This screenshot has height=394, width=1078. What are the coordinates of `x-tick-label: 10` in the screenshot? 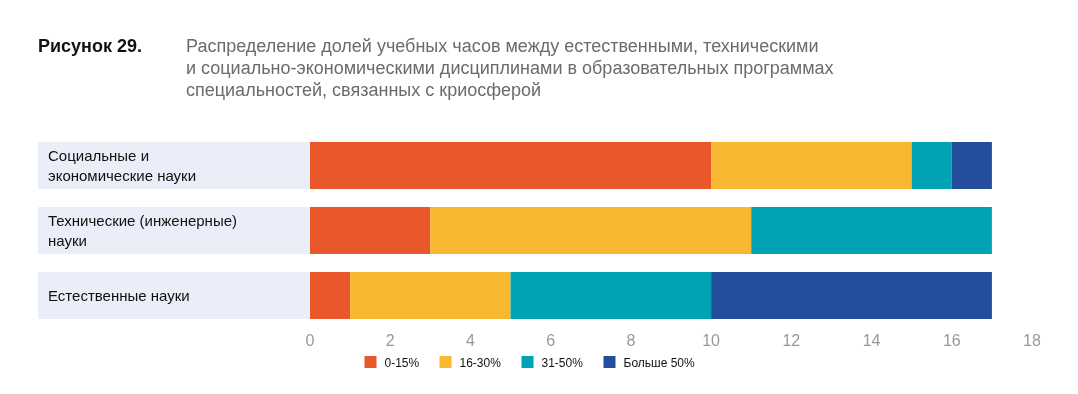 It's located at (711, 340).